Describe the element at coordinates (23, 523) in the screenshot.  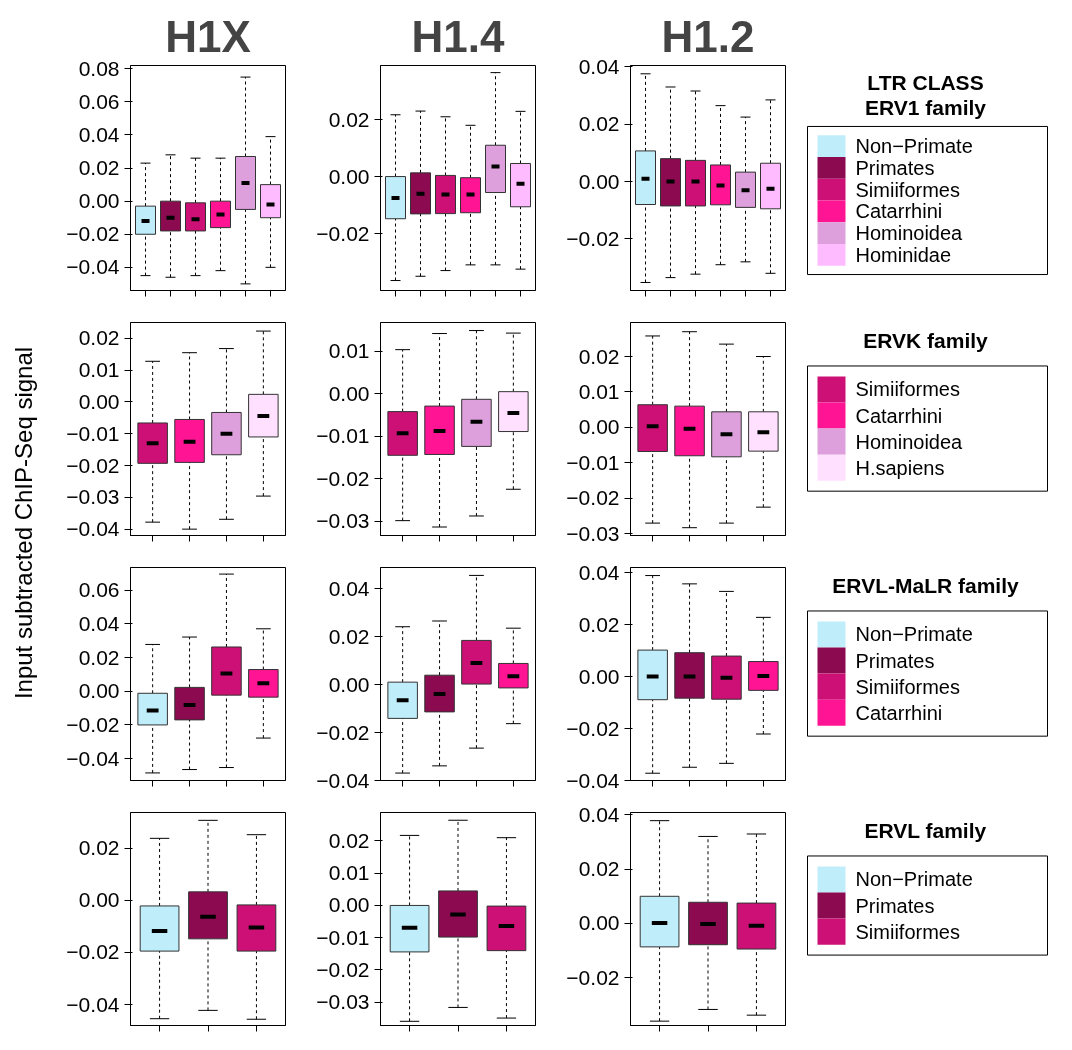
I see `y-axis-title: Input subtracted ChIP-Seq signal` at that location.